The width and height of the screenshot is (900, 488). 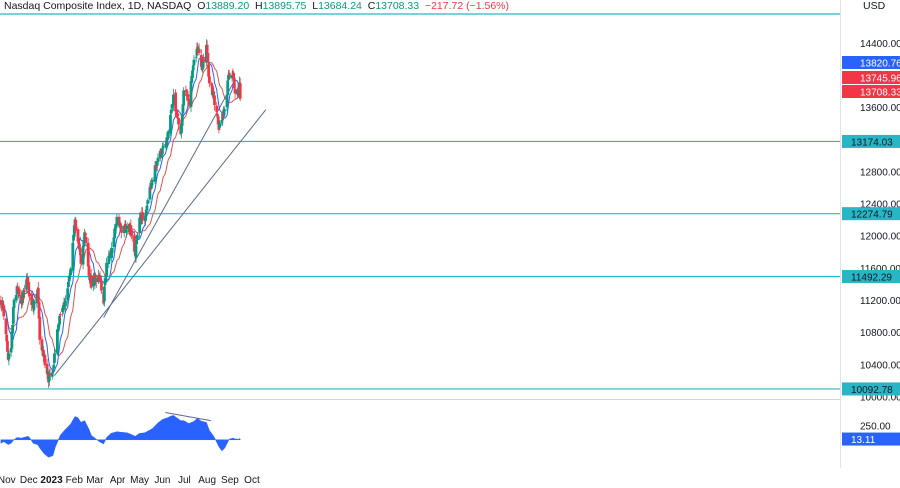 I want to click on y-tick-label: 10400.00, so click(x=880, y=365).